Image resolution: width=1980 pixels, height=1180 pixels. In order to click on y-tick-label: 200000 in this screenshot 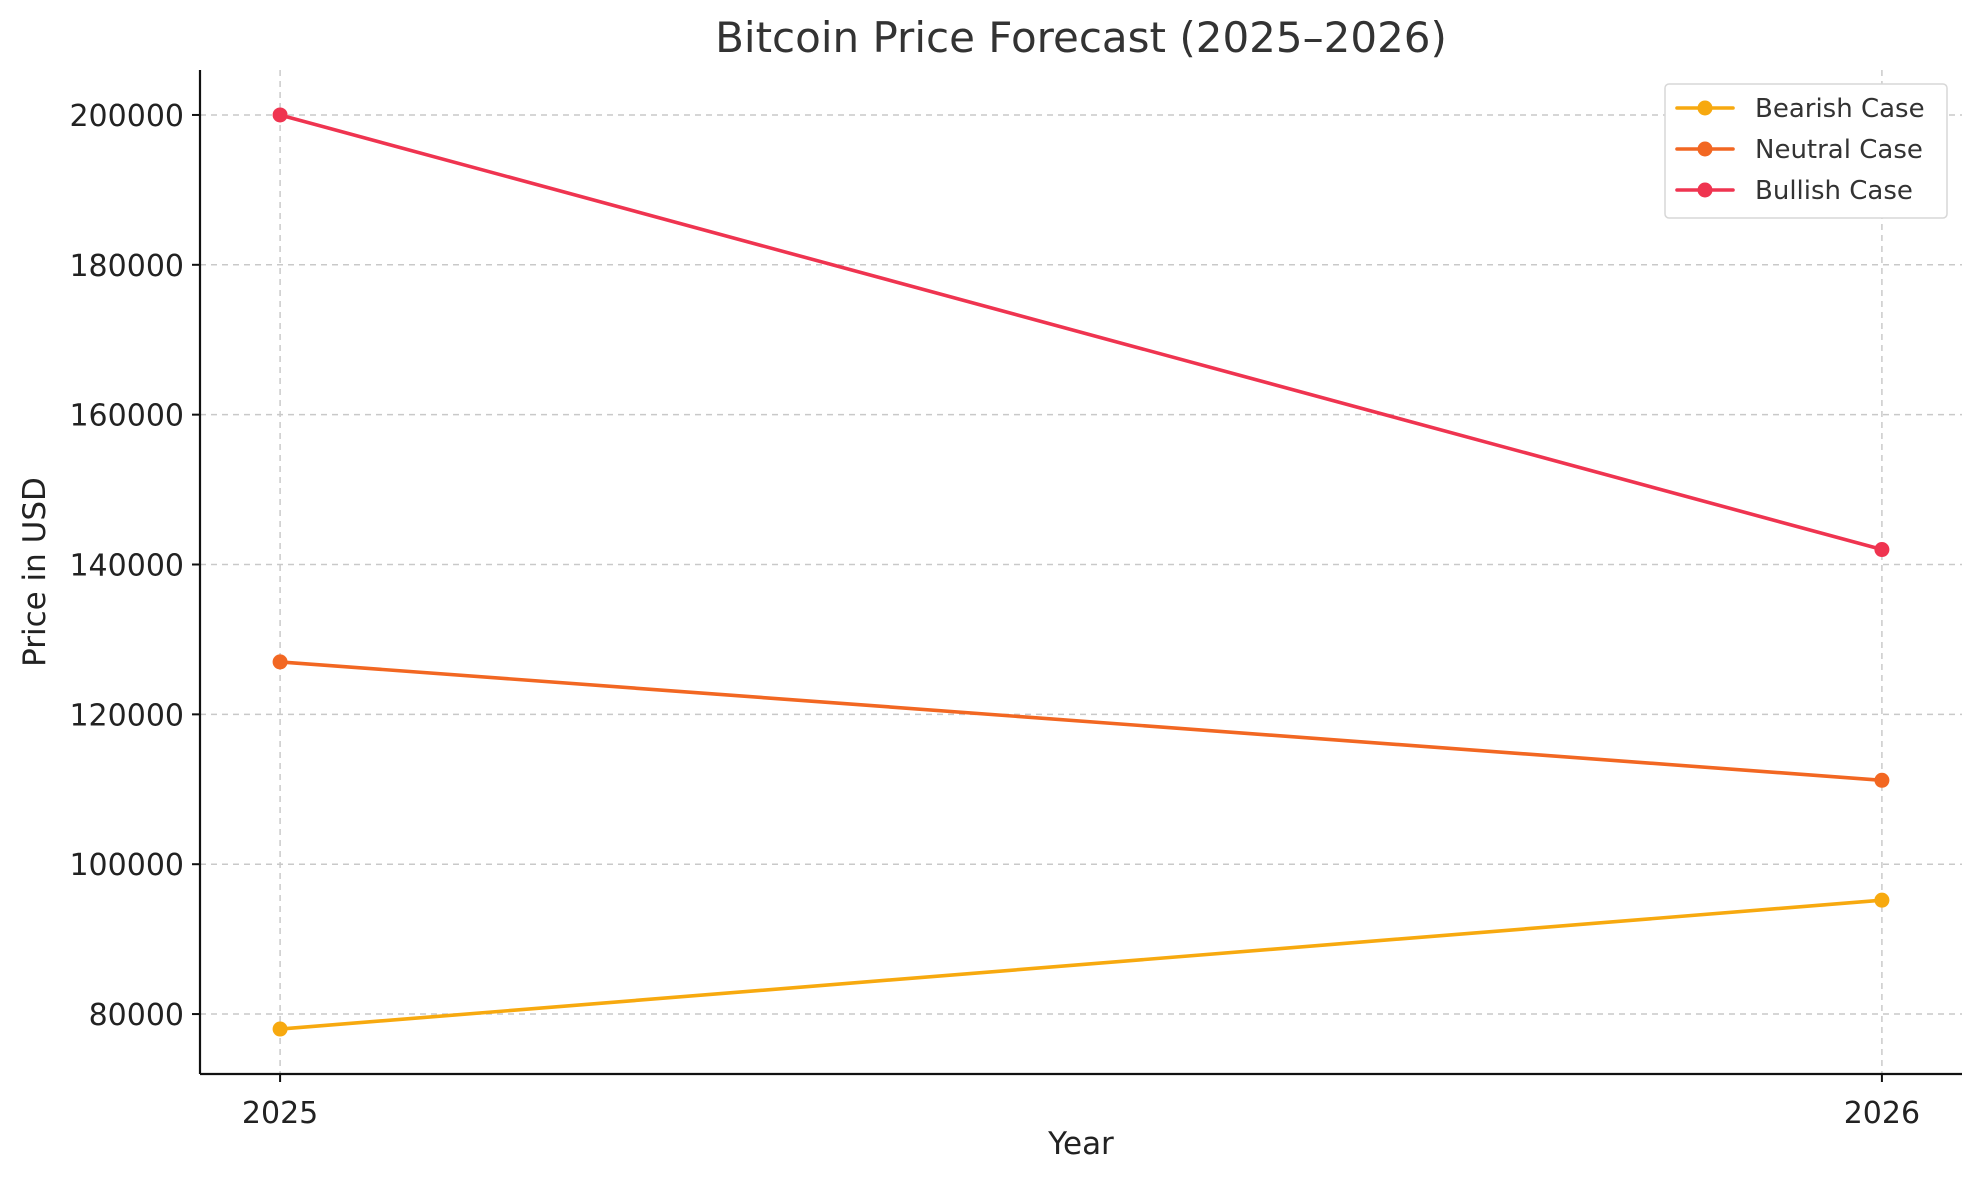, I will do `click(126, 116)`.